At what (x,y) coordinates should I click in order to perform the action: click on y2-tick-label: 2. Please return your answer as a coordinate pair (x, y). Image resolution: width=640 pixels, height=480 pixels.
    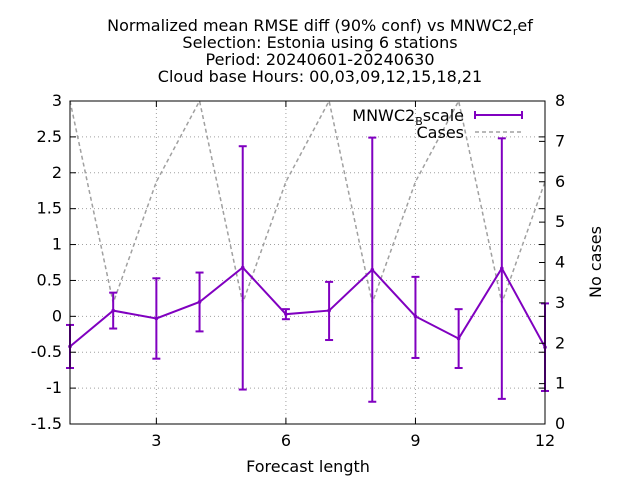
    Looking at the image, I should click on (560, 342).